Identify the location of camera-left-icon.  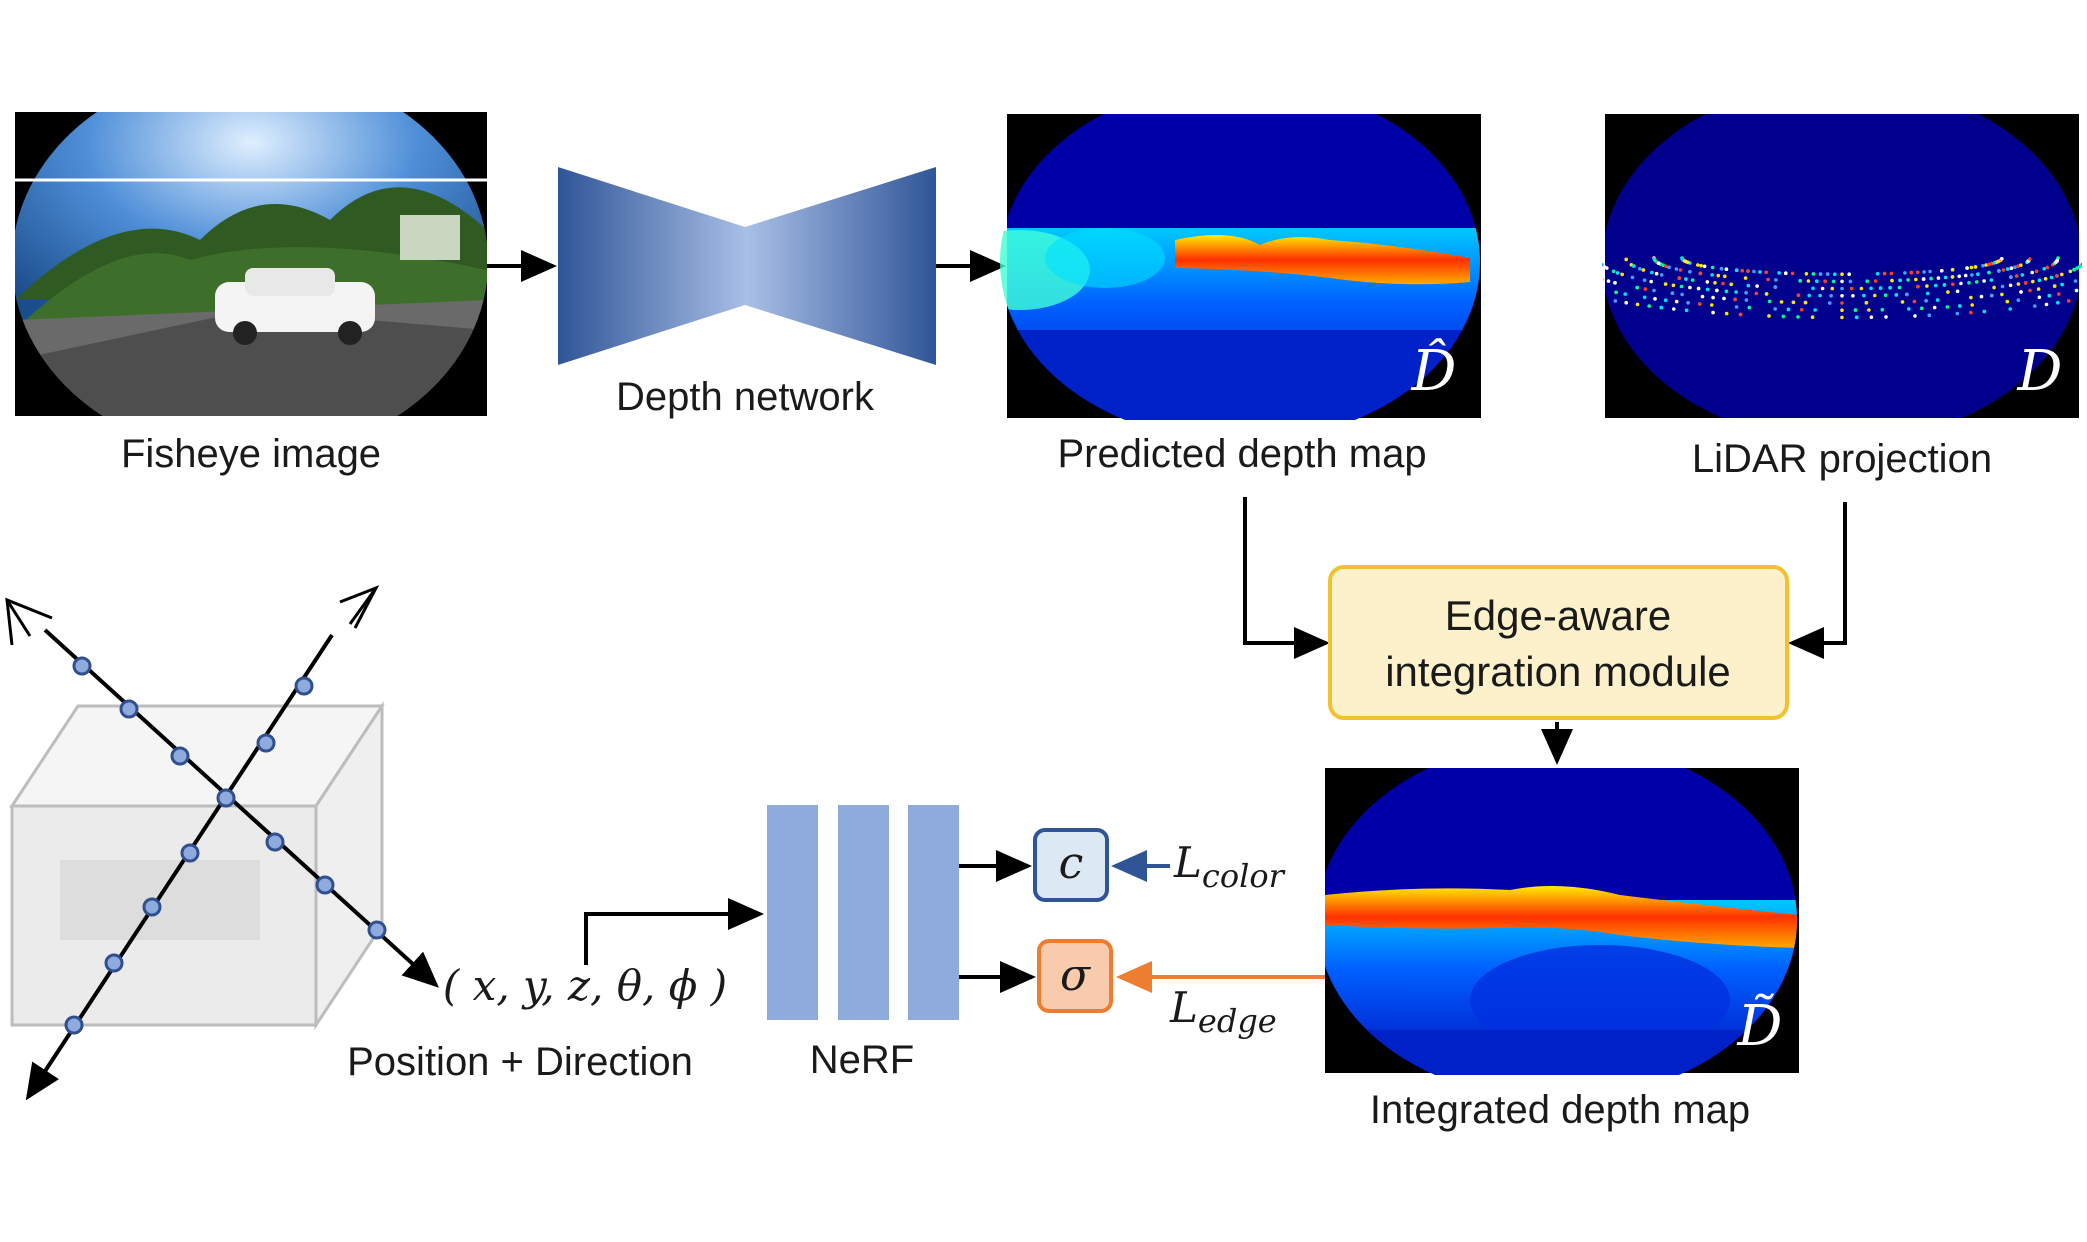
(29, 621).